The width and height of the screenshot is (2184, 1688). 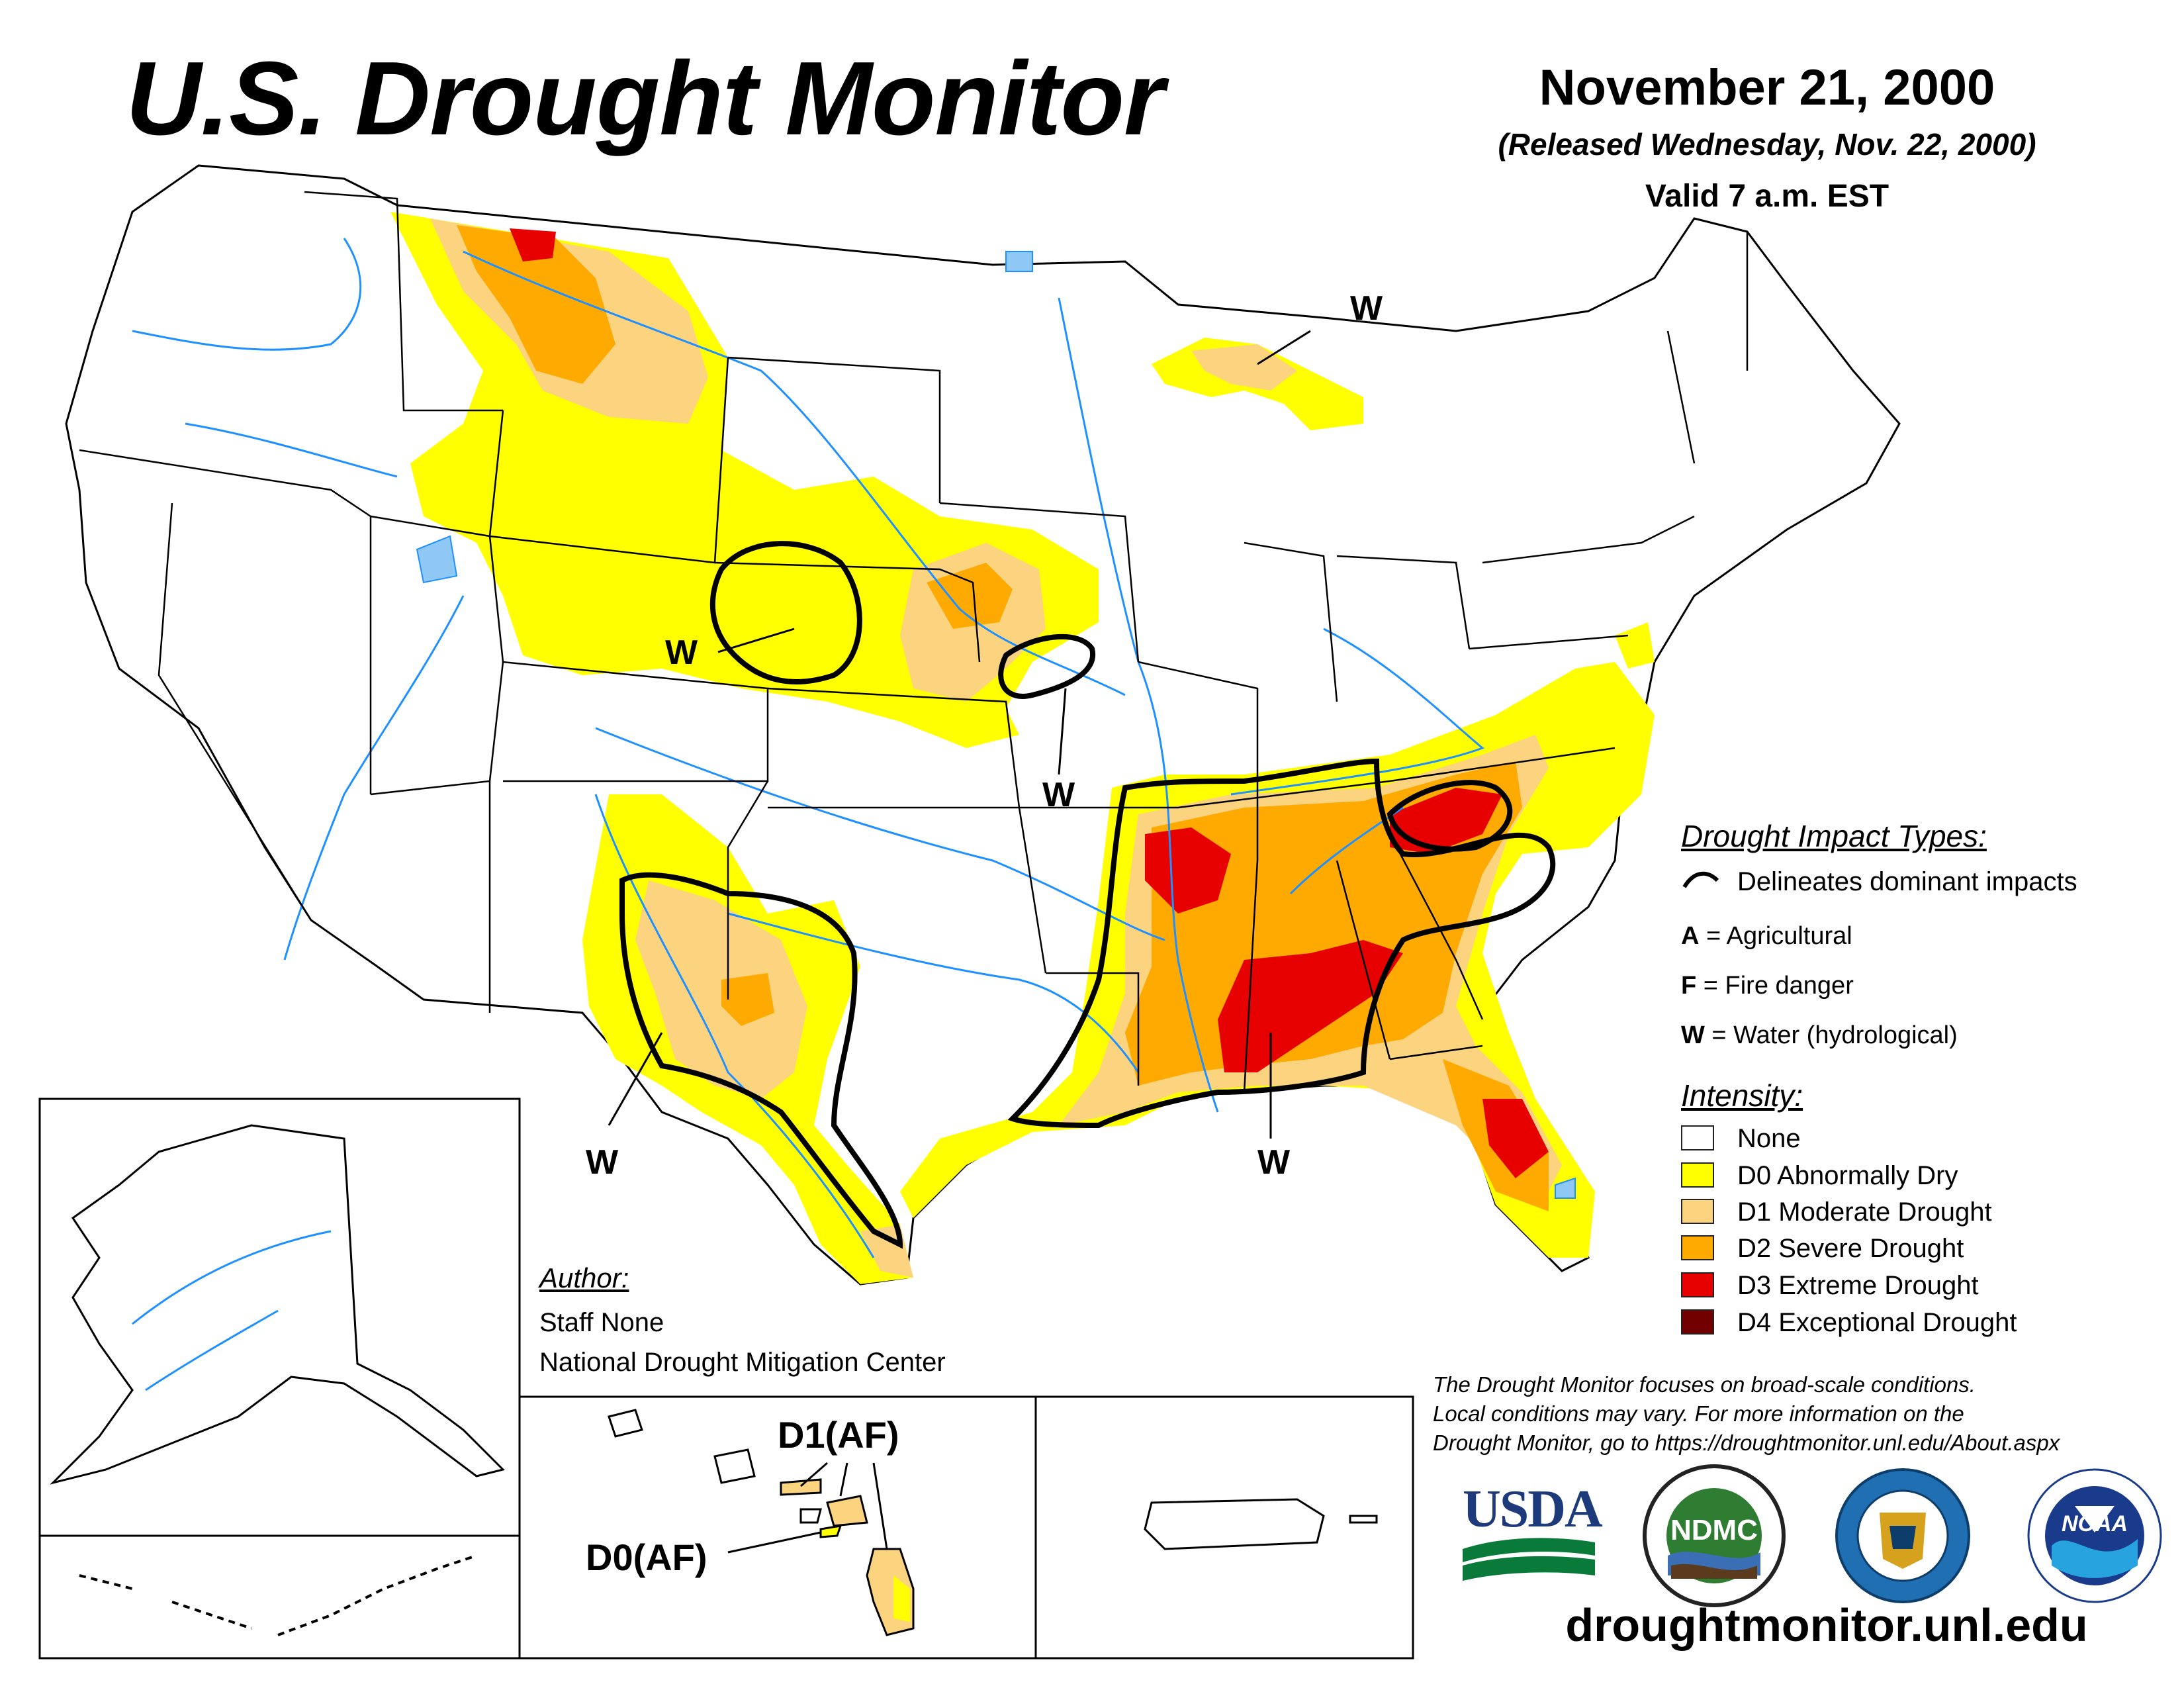 I want to click on valid-time: Valid 7 a.m. EST, so click(x=1767, y=196).